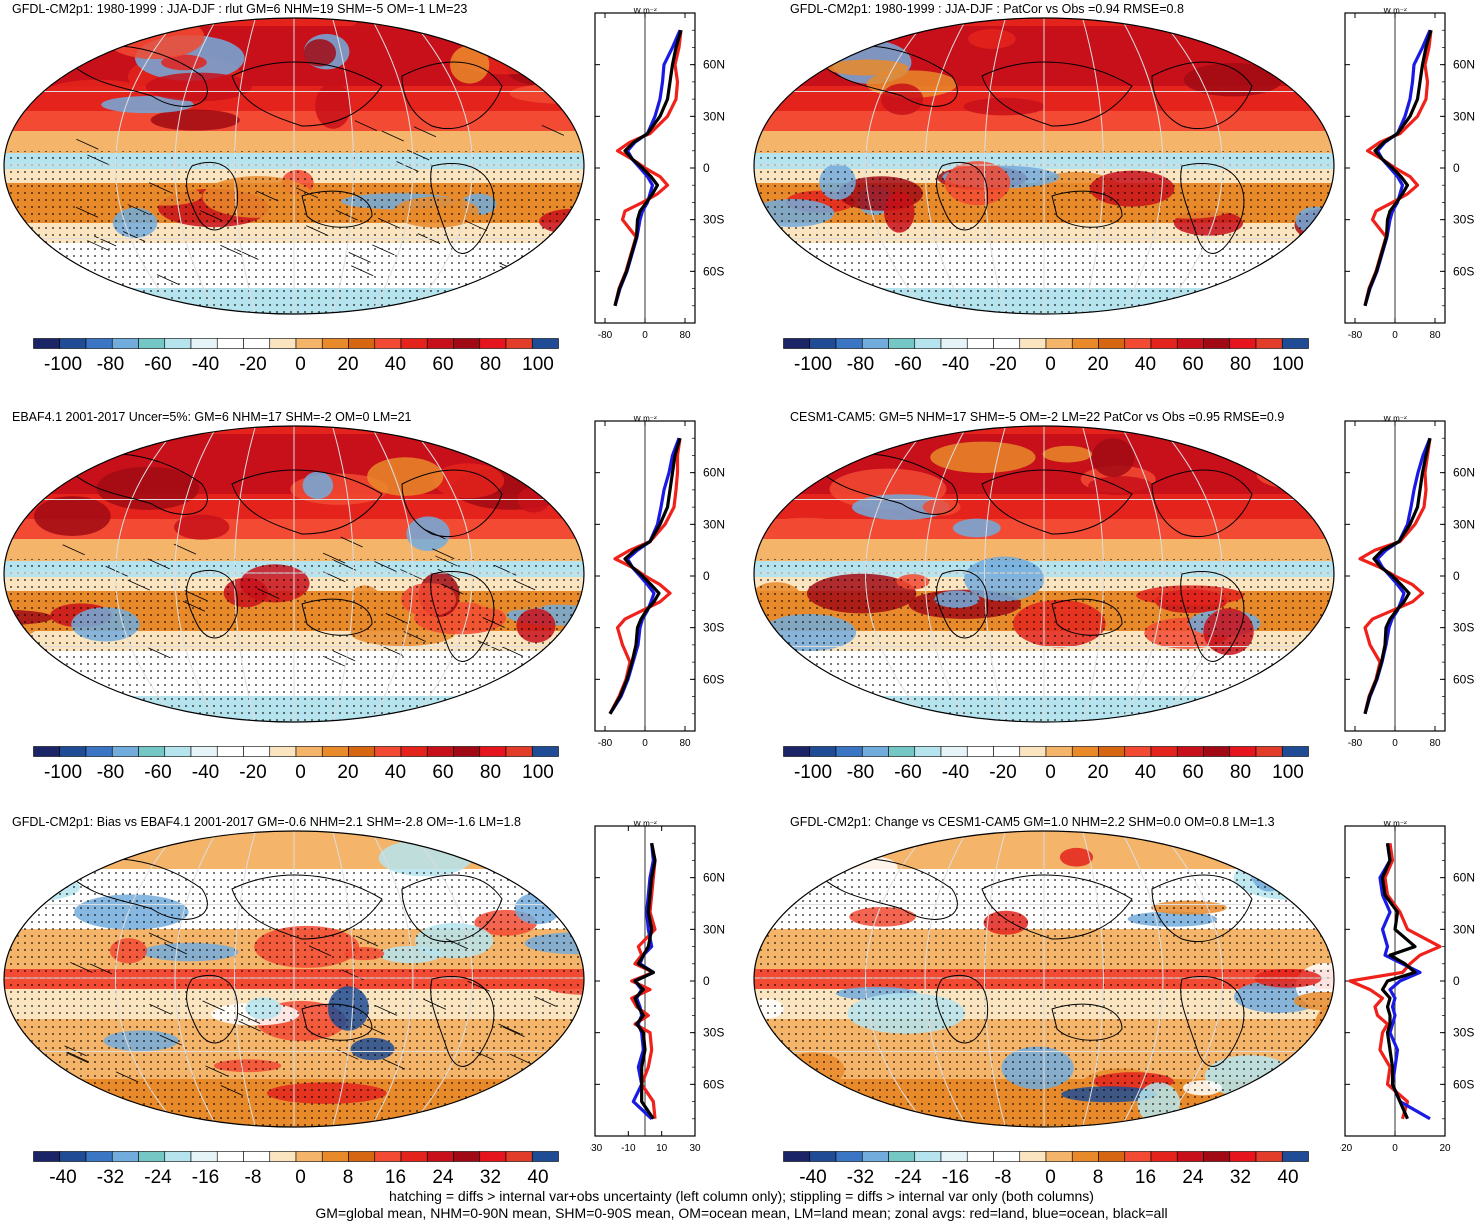 The image size is (1483, 1221). I want to click on colorbar-label: 20, so click(1098, 772).